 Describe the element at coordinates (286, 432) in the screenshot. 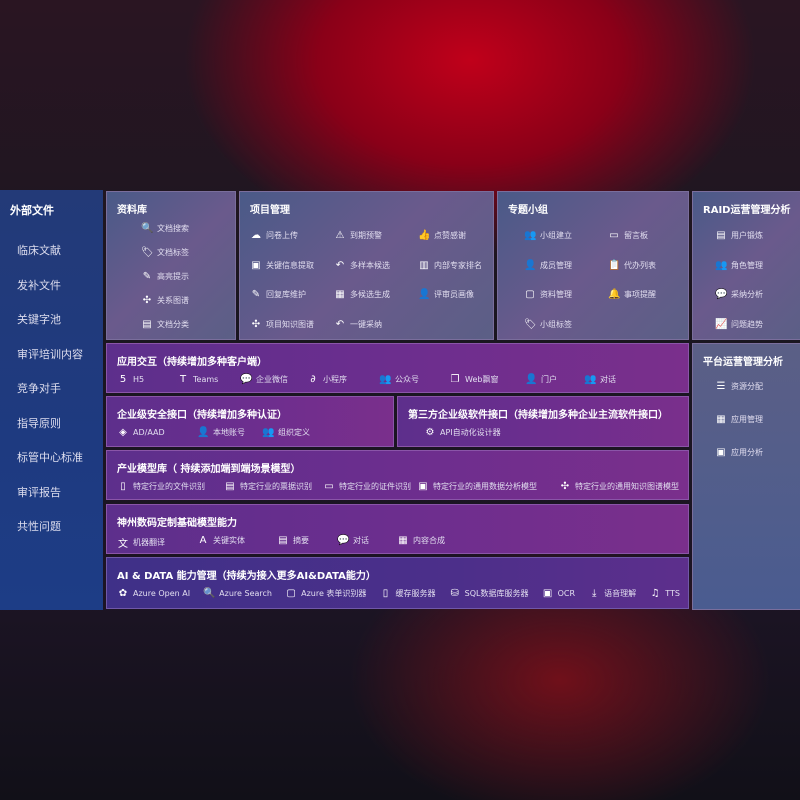

I see `organization-item: 👥 组织定义` at that location.